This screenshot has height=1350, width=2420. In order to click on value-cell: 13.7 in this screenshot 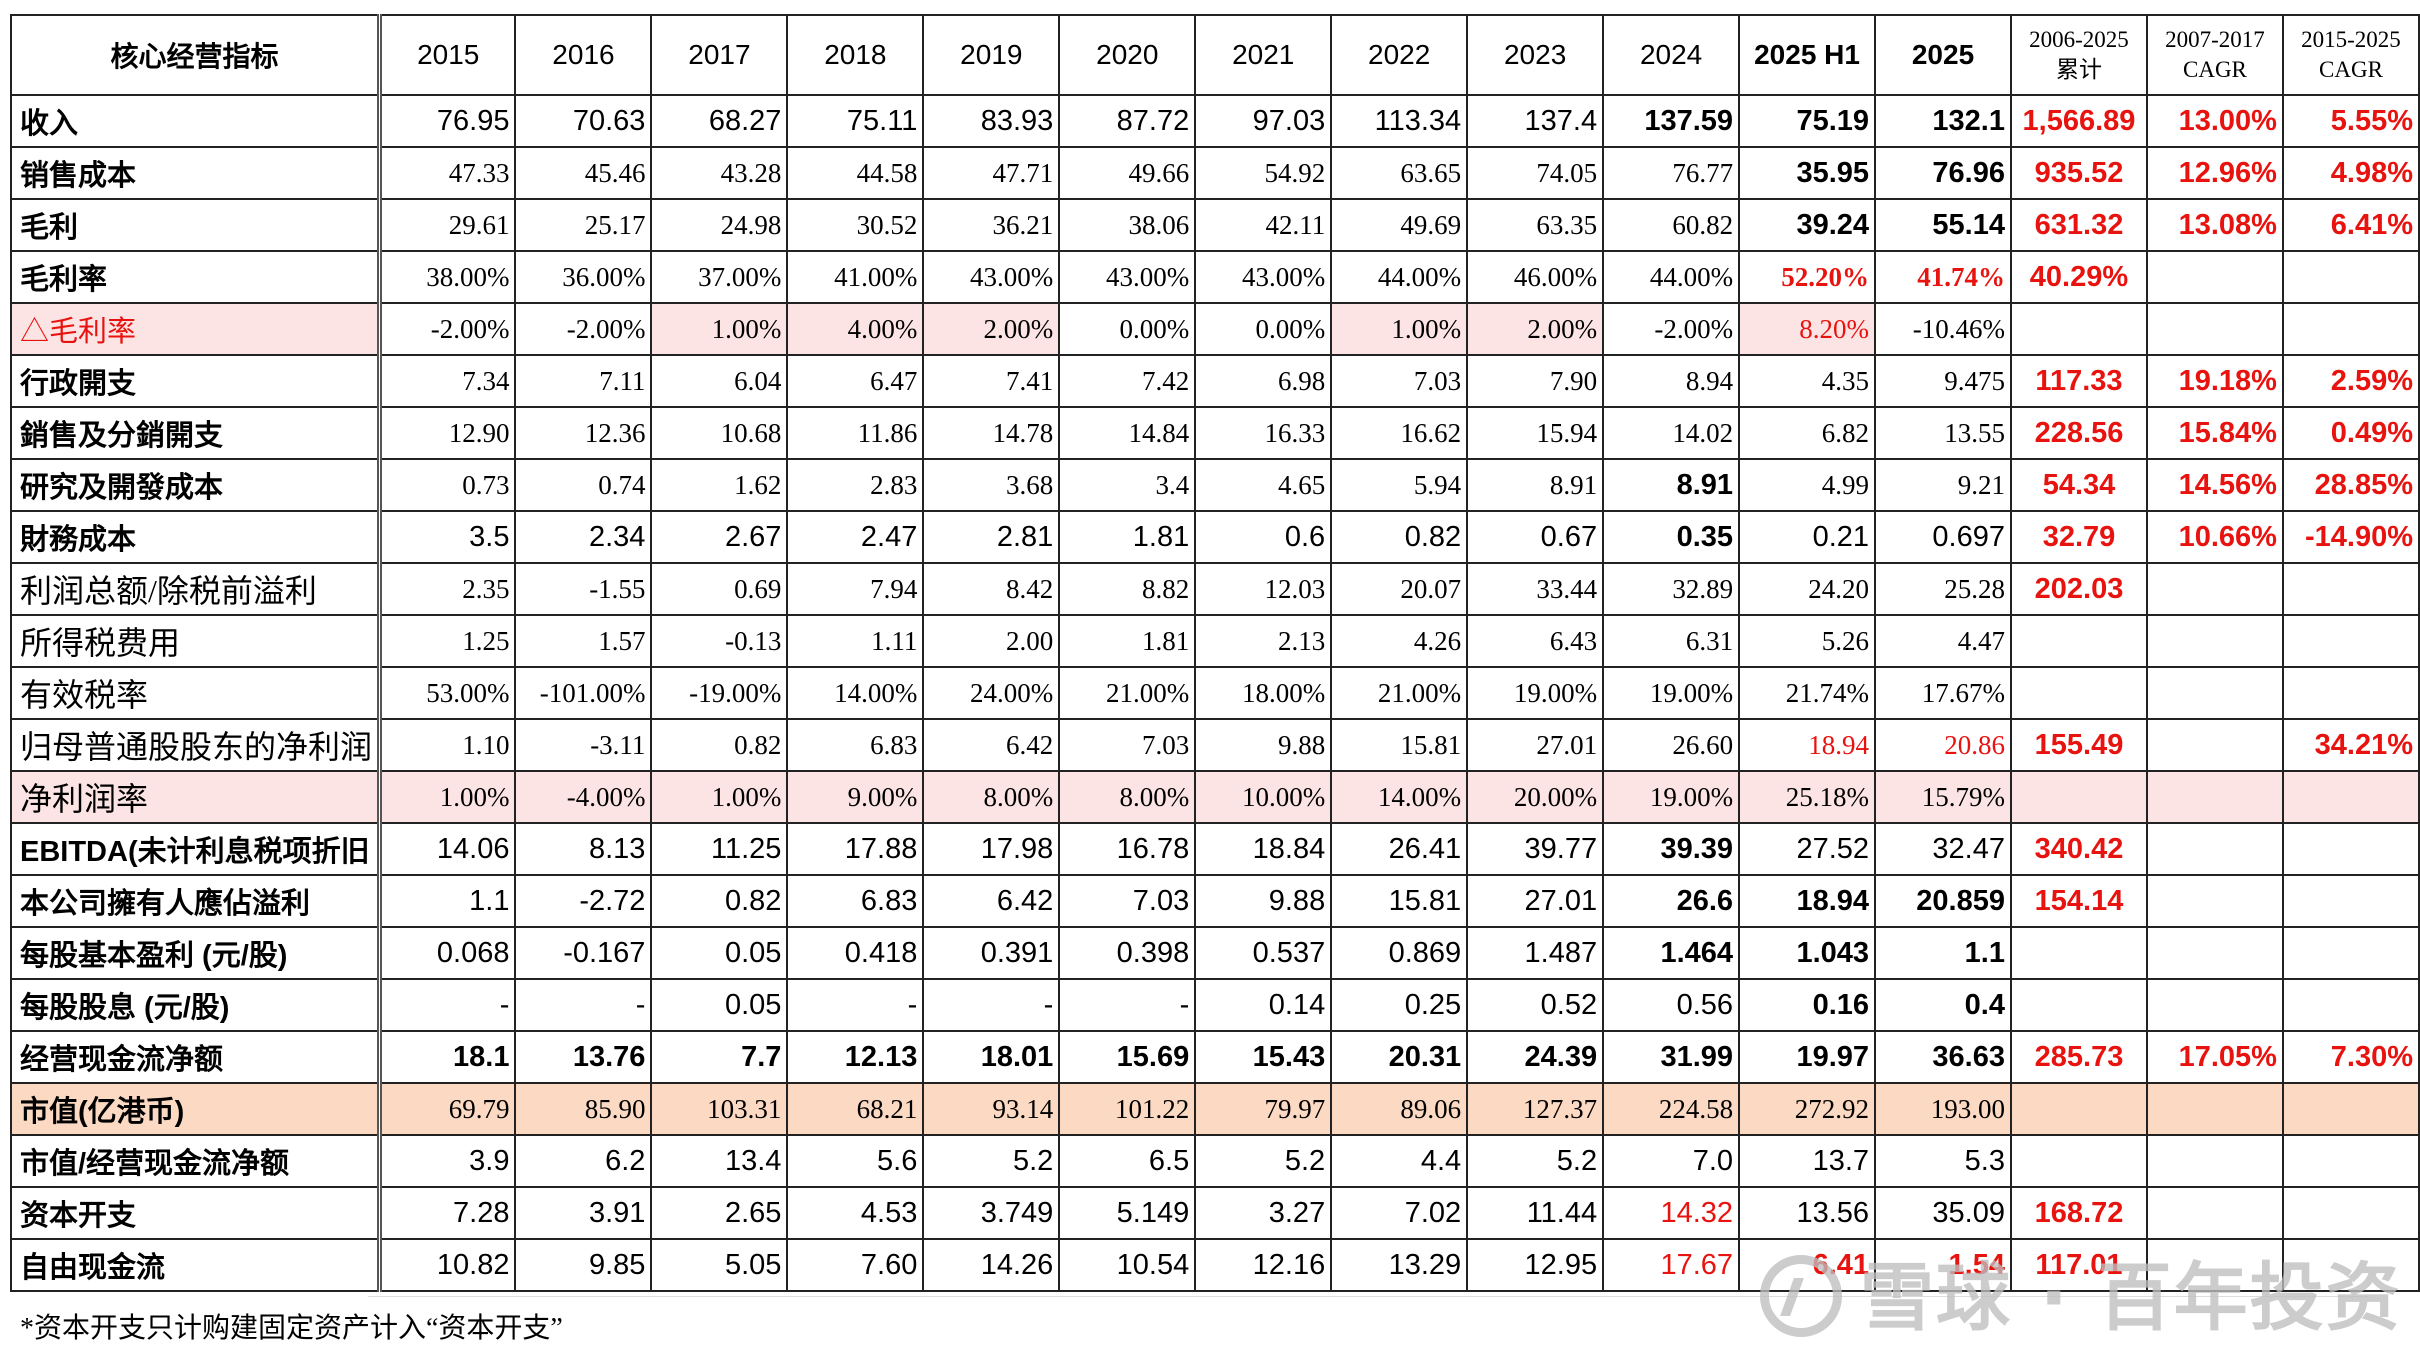, I will do `click(1807, 1161)`.